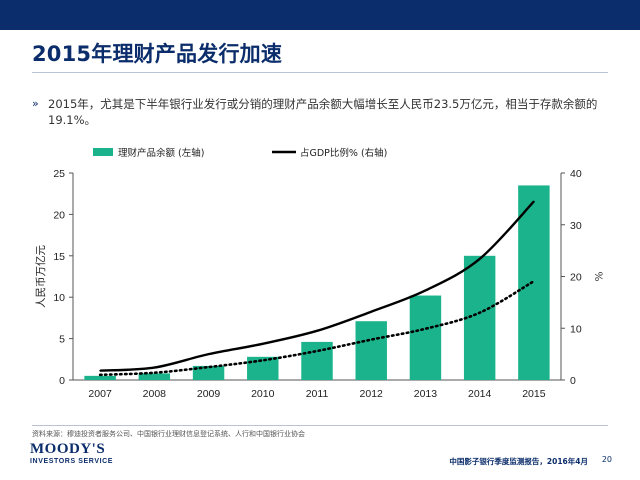 This screenshot has height=480, width=640. What do you see at coordinates (426, 394) in the screenshot?
I see `x-tick-label: 2013` at bounding box center [426, 394].